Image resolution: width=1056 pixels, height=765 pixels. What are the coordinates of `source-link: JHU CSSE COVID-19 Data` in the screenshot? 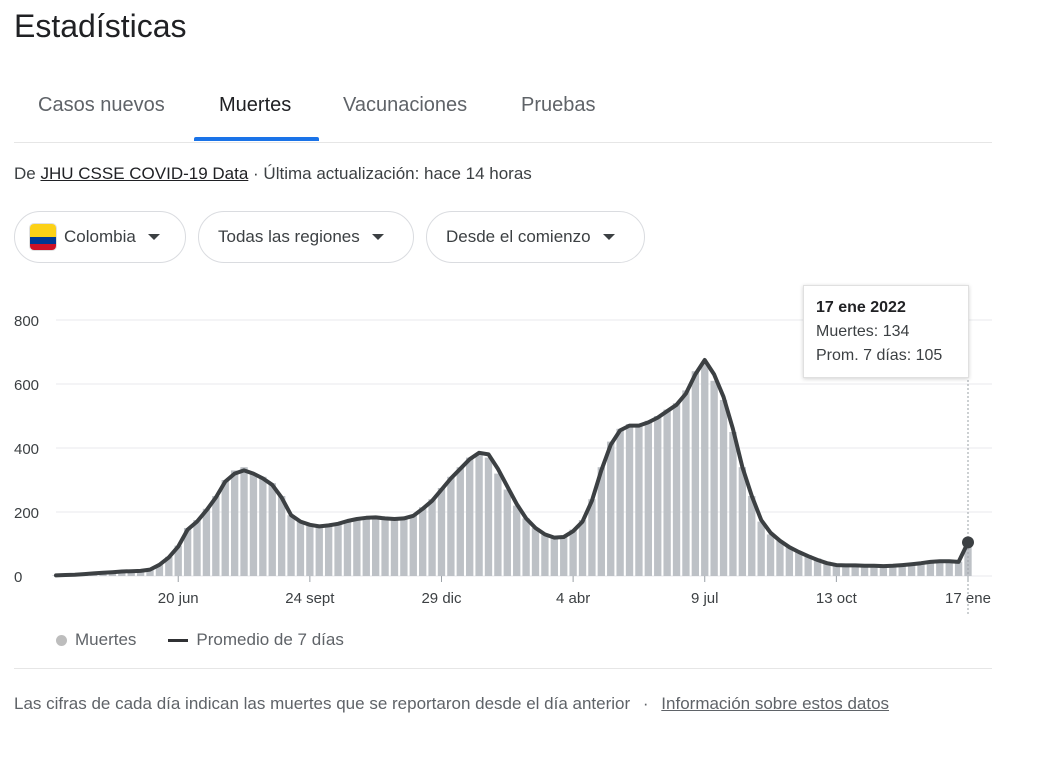 It's located at (144, 173).